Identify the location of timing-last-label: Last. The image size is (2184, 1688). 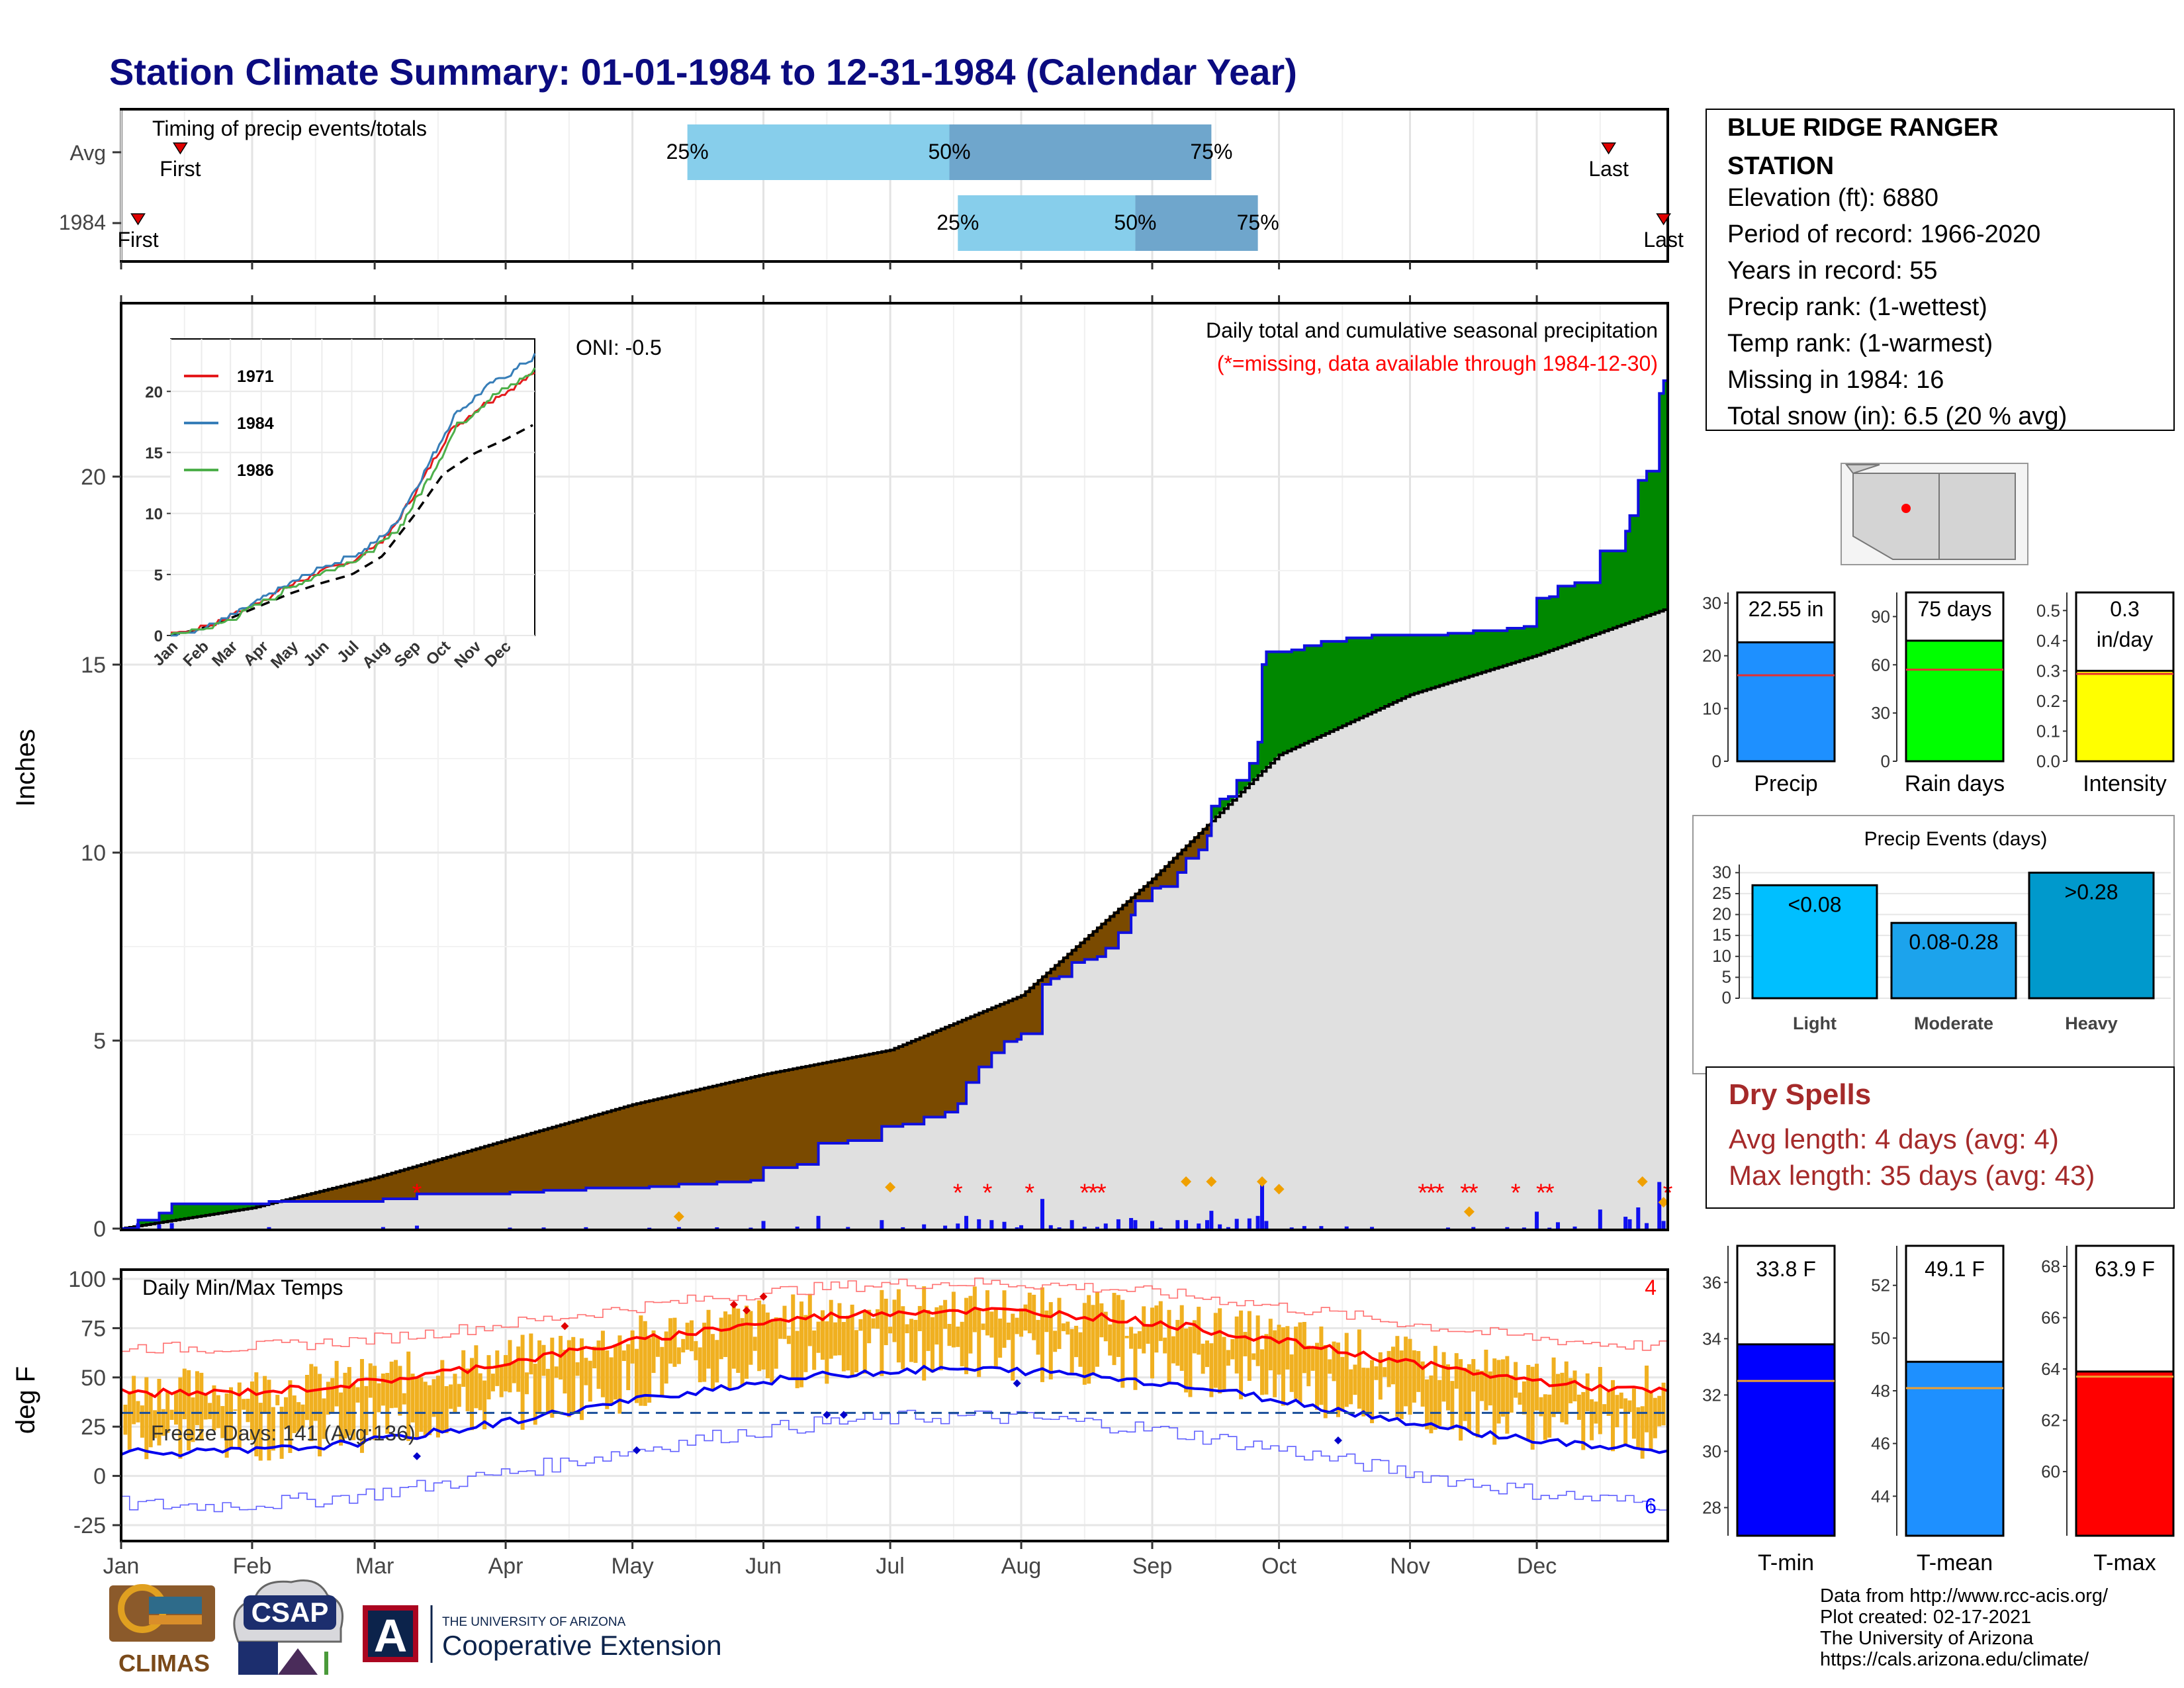
(1664, 240).